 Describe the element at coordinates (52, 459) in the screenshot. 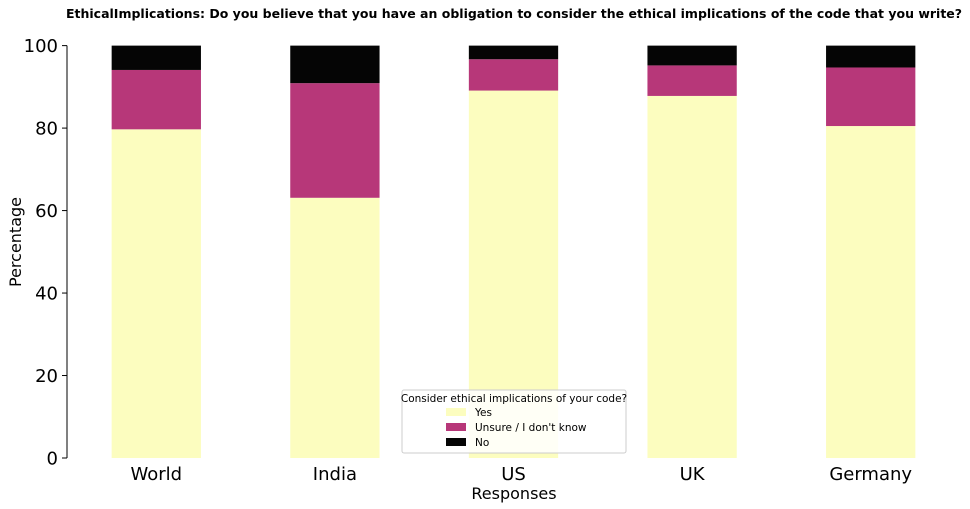

I see `y-tick-label: 0` at that location.